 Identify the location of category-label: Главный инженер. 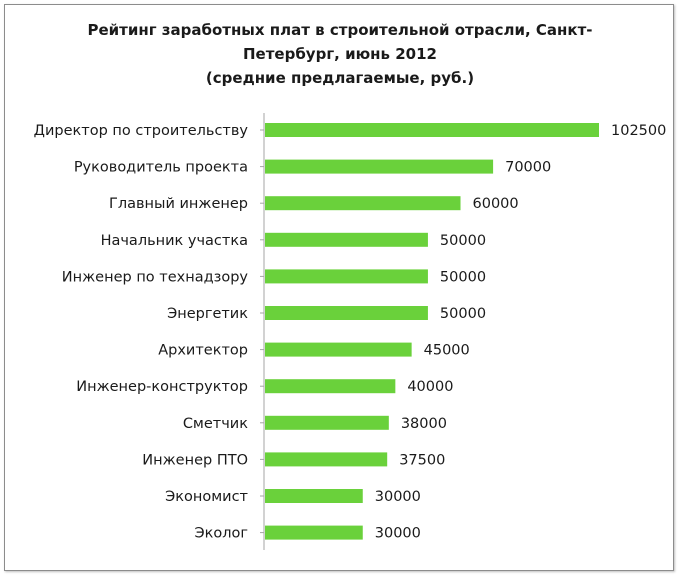
(178, 204).